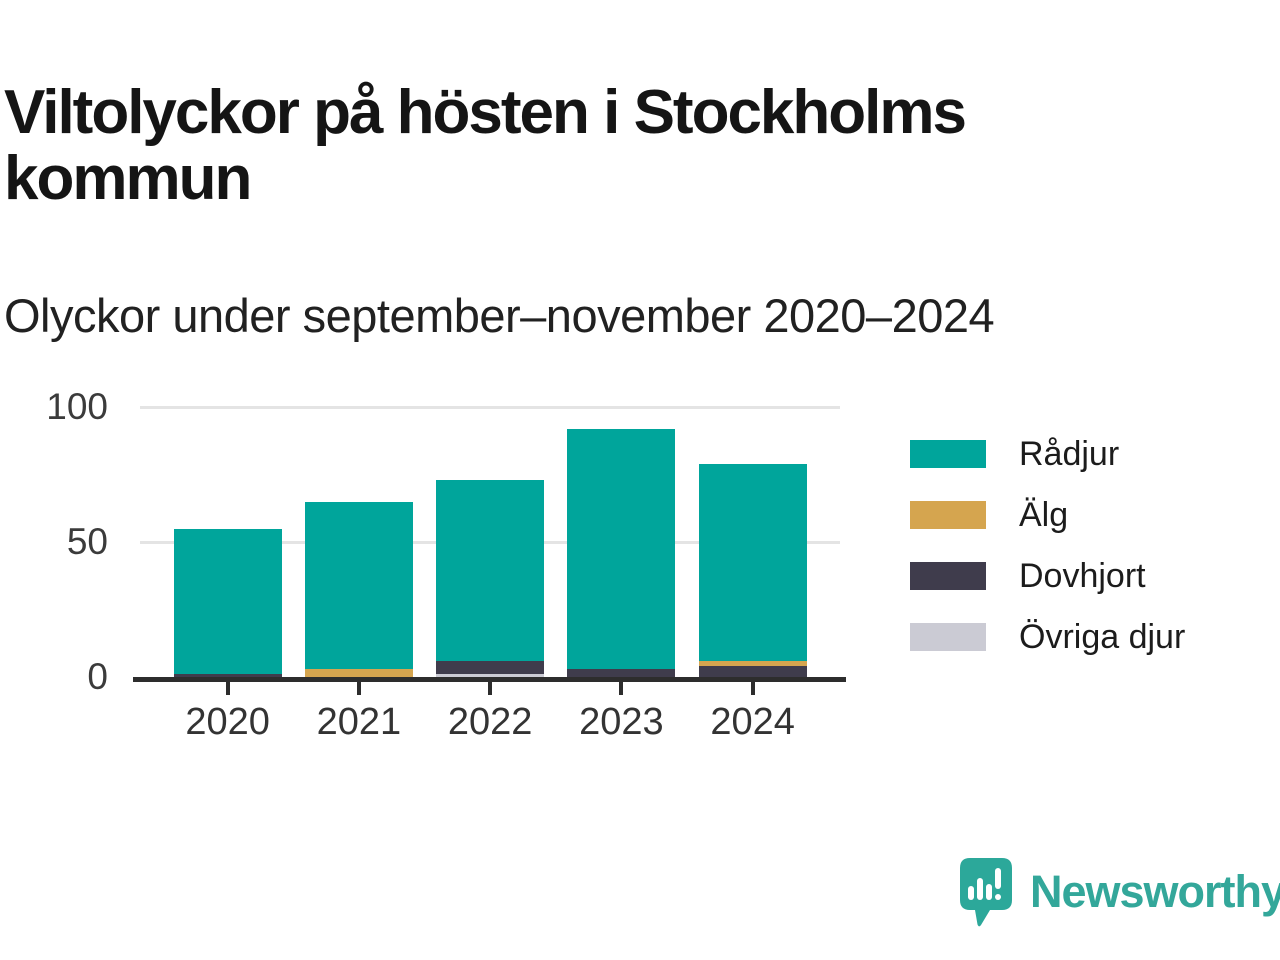 This screenshot has height=960, width=1280. I want to click on bar-2021-alg, so click(358, 672).